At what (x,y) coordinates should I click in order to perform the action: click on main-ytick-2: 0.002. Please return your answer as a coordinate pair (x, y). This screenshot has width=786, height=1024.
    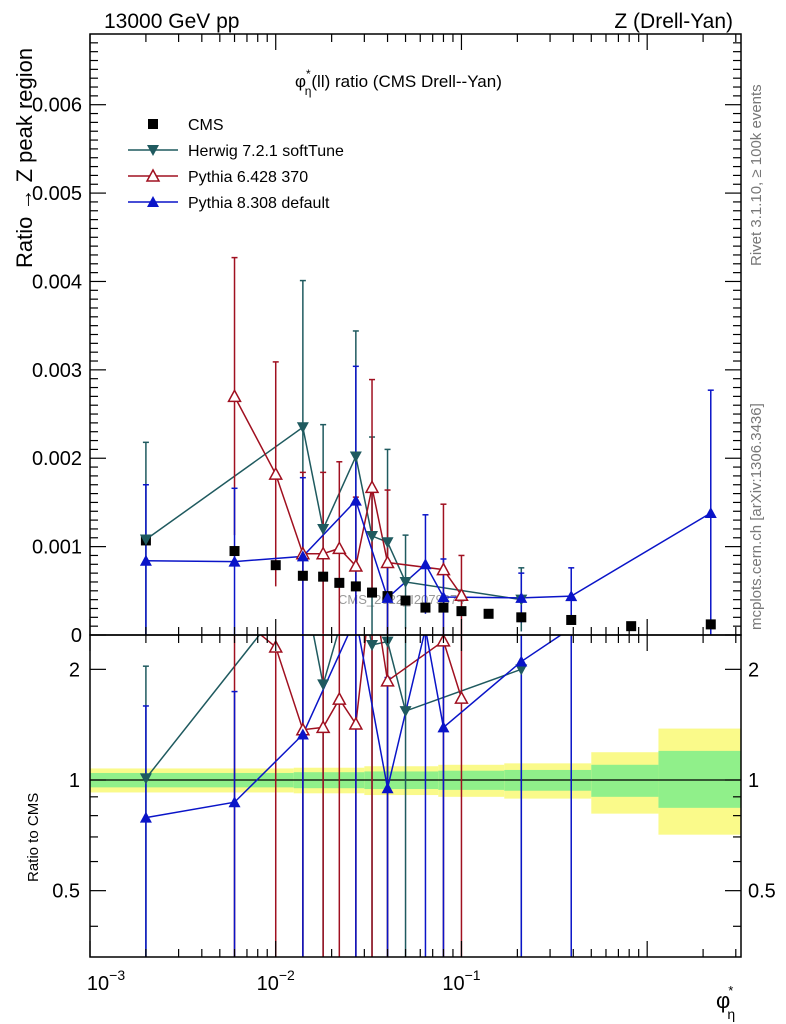
    Looking at the image, I should click on (57, 459).